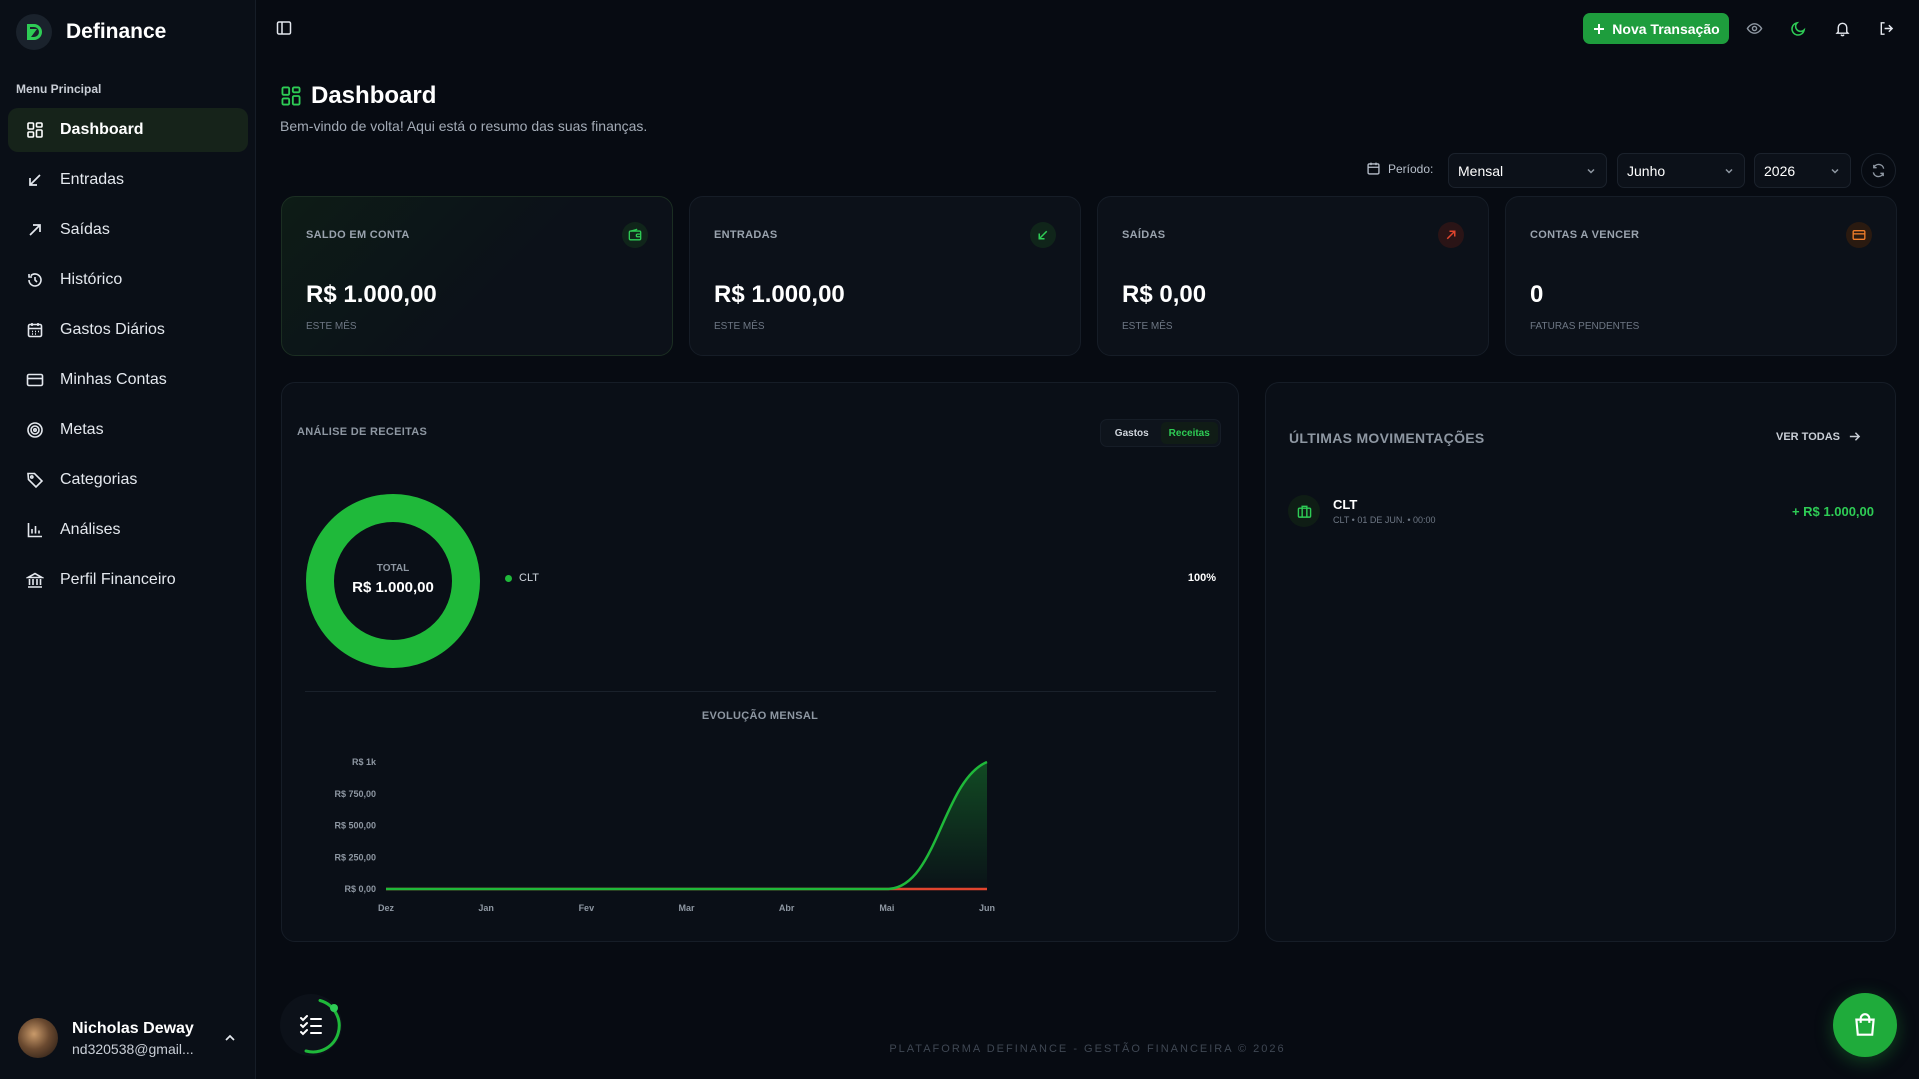 This screenshot has width=1919, height=1079. I want to click on refresh-button, so click(1878, 170).